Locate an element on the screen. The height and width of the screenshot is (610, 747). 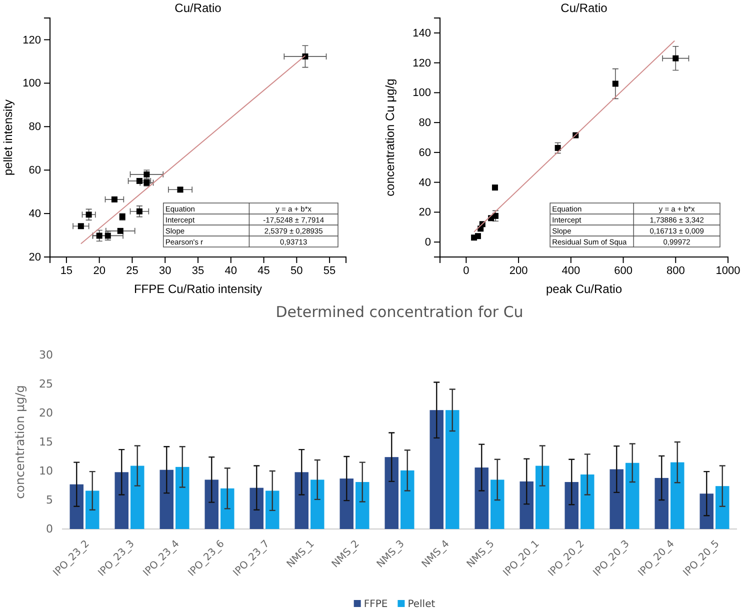
x-tick-label: 1000 is located at coordinates (728, 270).